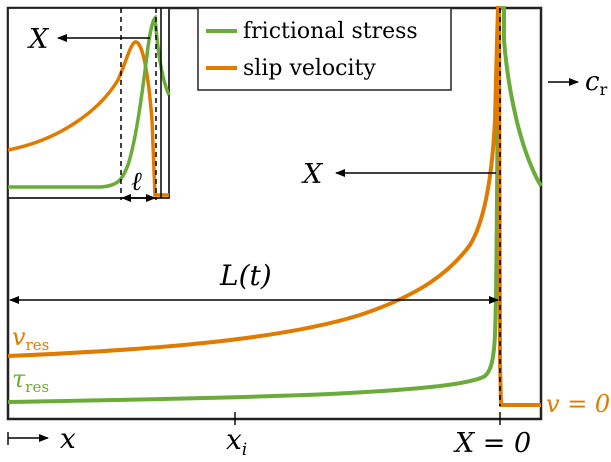 This screenshot has width=611, height=462. What do you see at coordinates (88, 118) in the screenshot?
I see `inset-velocity-curve` at bounding box center [88, 118].